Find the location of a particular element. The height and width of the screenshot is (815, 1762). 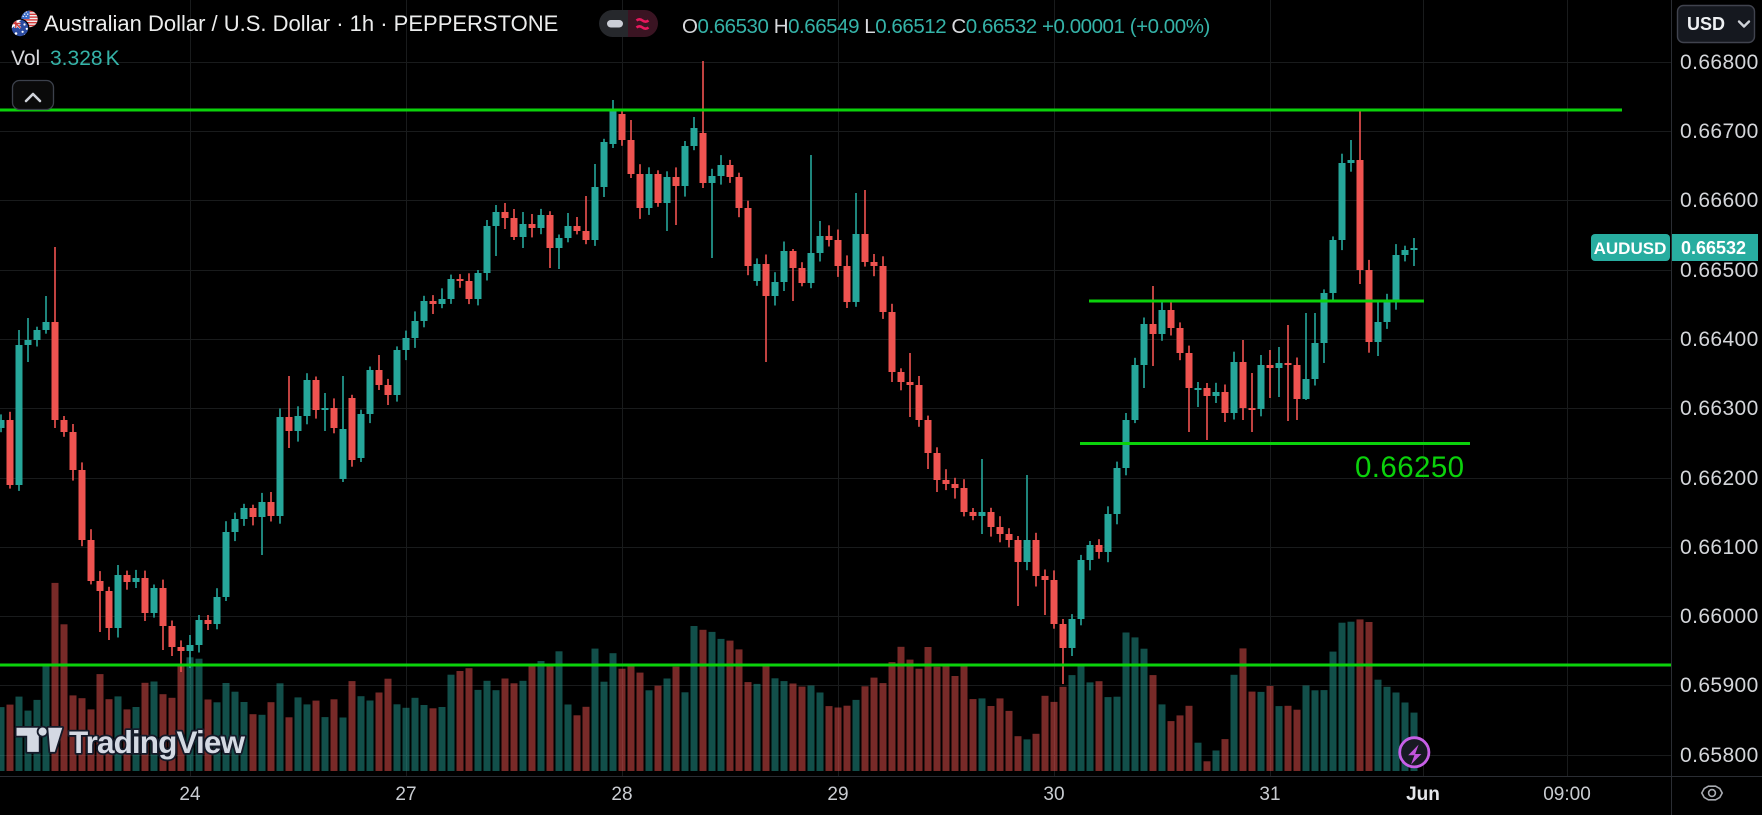

svg-text: 28 is located at coordinates (621, 794).